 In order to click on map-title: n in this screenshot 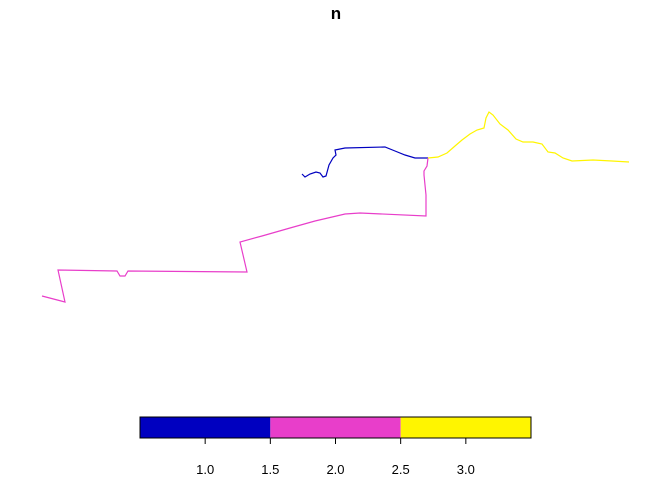, I will do `click(336, 13)`.